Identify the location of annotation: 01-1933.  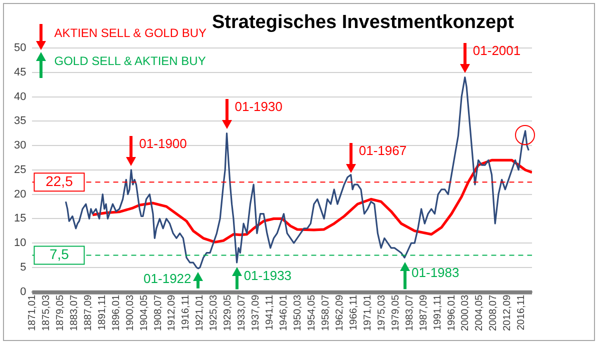
(268, 275).